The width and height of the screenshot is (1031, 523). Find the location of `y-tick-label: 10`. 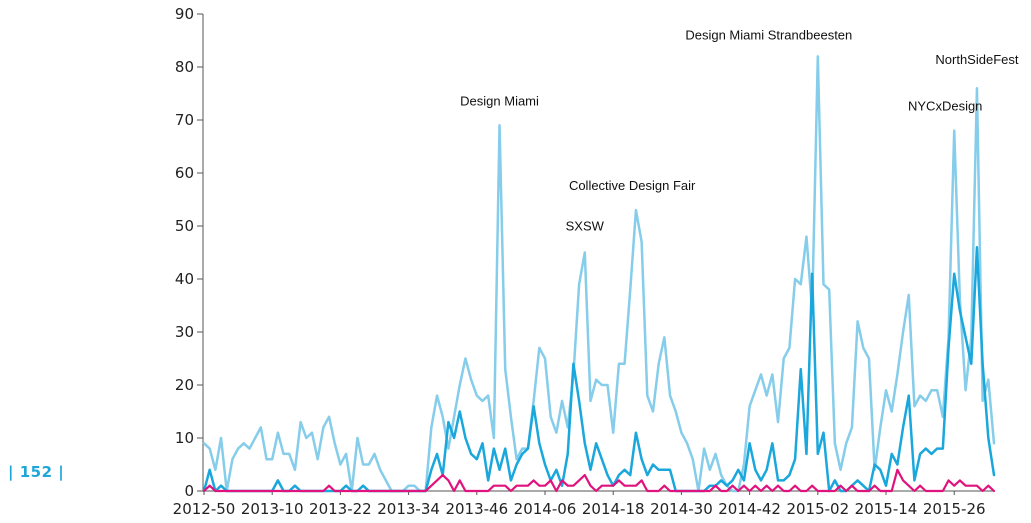

y-tick-label: 10 is located at coordinates (184, 438).